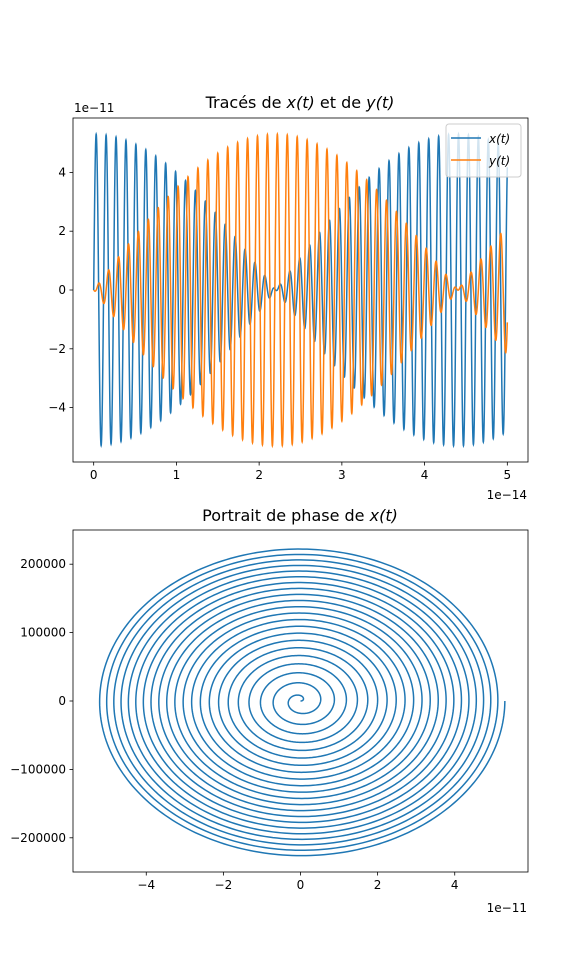  Describe the element at coordinates (57, 408) in the screenshot. I see `chart1-y-tick-label: −4` at that location.